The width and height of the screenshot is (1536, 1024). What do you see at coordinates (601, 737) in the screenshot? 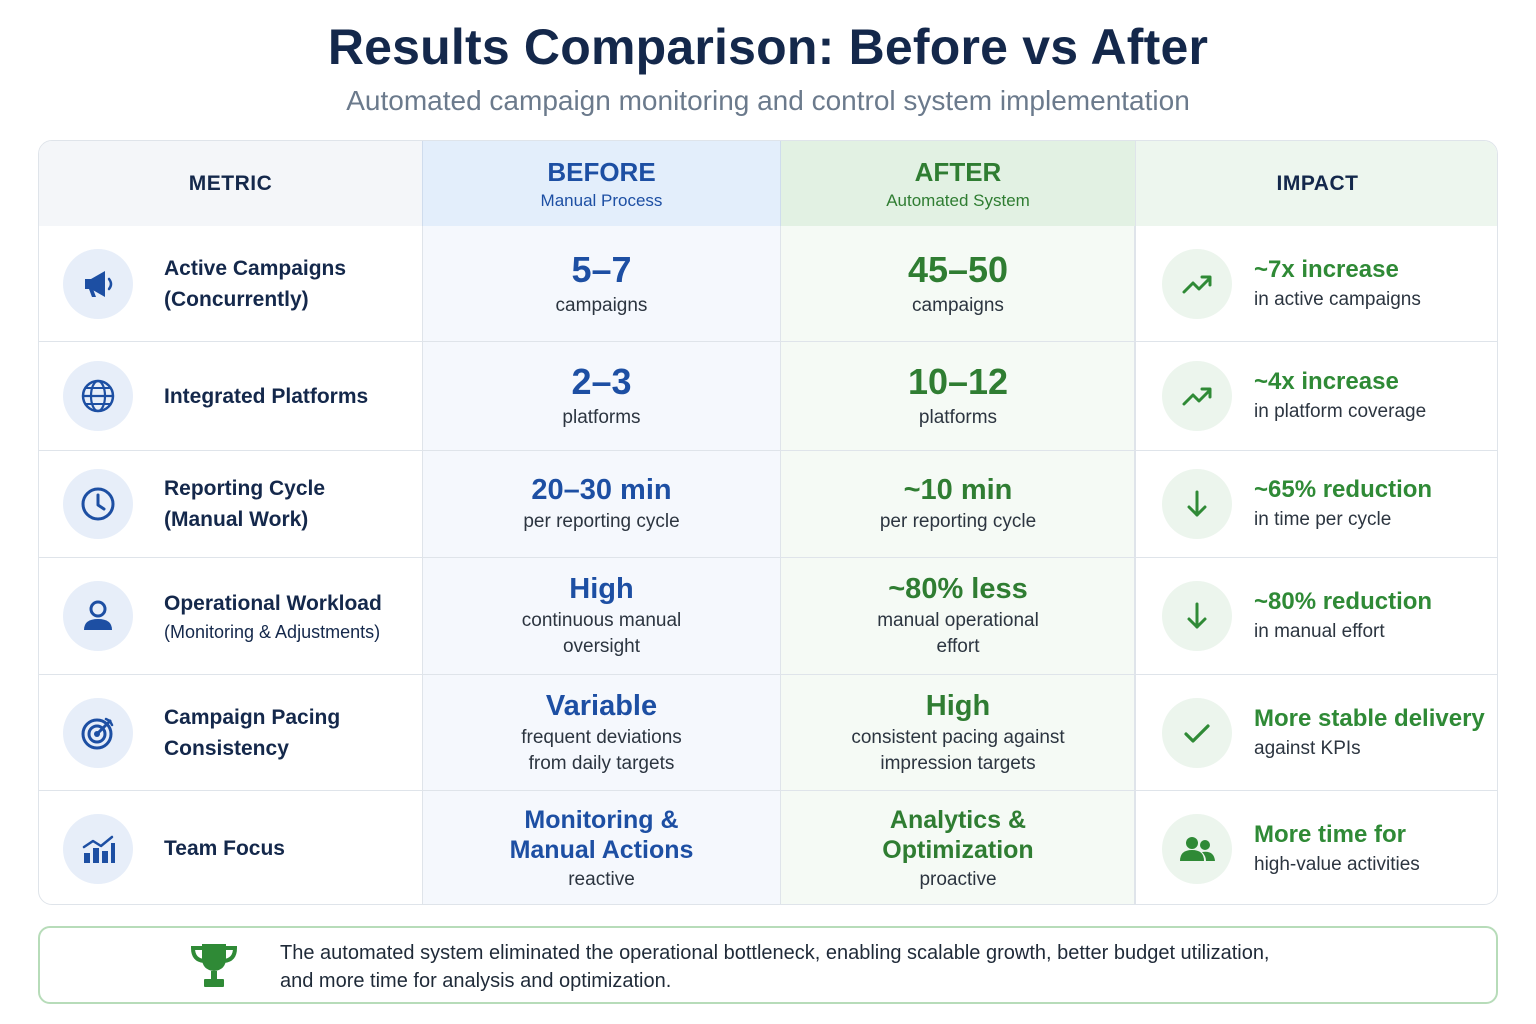
I see `before-caption-line1: frequent deviations` at bounding box center [601, 737].